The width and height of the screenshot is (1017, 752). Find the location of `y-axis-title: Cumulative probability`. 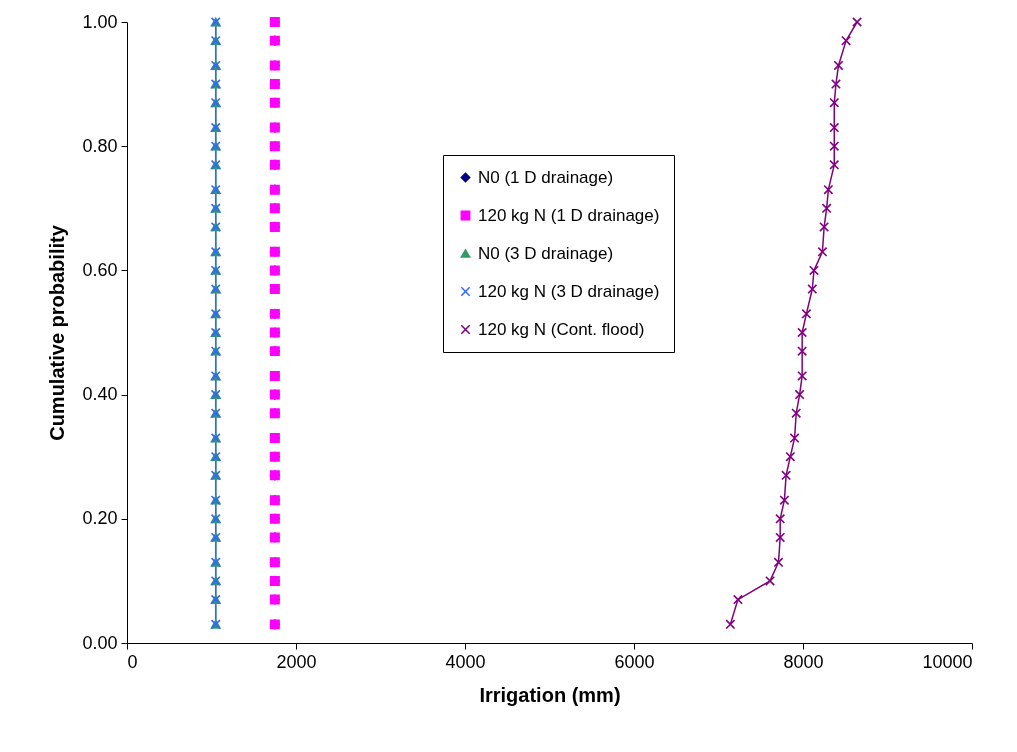

y-axis-title: Cumulative probability is located at coordinates (57, 332).